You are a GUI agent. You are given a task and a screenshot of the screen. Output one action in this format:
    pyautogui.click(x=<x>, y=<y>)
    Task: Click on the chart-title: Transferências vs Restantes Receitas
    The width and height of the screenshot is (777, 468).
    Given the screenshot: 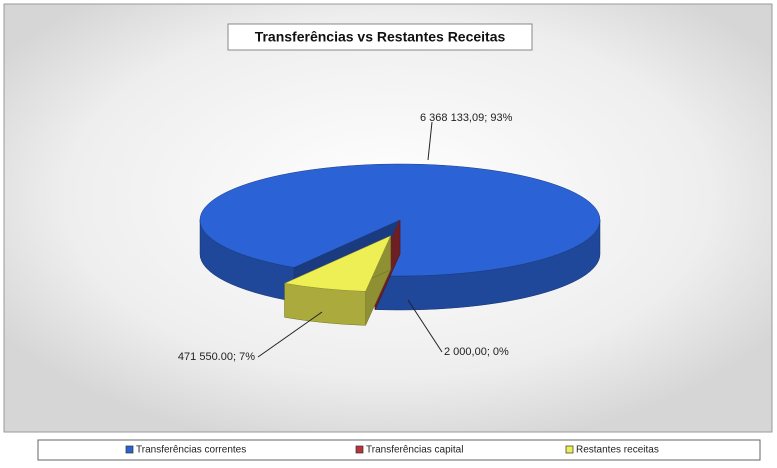 What is the action you would take?
    pyautogui.click(x=380, y=37)
    